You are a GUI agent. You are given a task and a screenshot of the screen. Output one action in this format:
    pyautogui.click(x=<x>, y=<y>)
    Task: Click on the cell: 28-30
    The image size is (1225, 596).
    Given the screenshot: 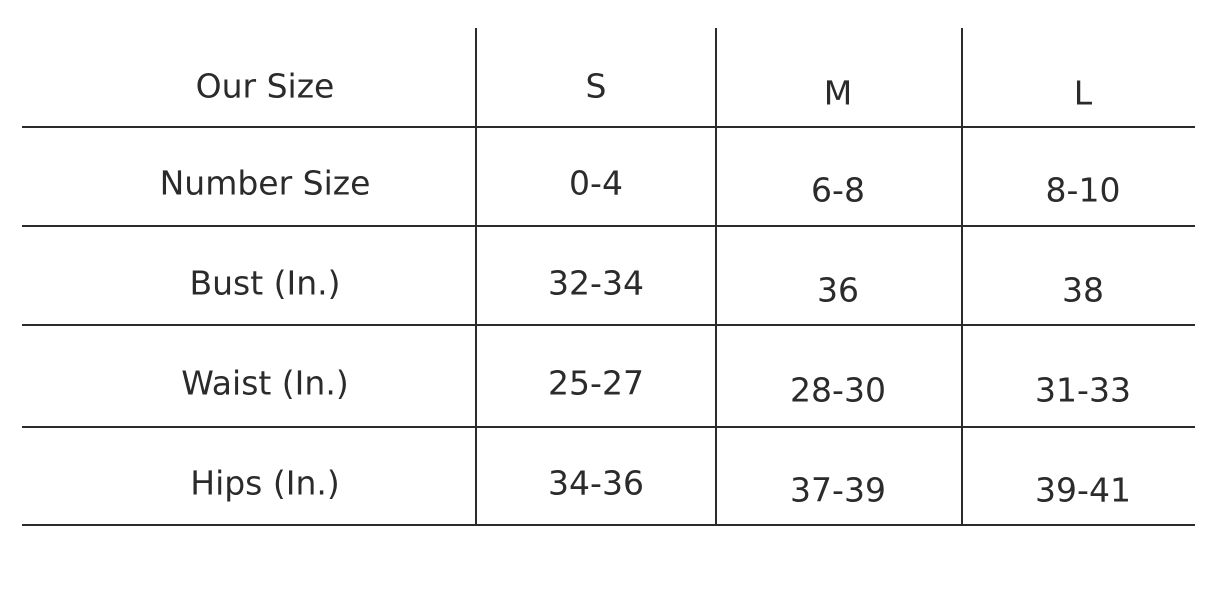 What is the action you would take?
    pyautogui.click(x=838, y=390)
    